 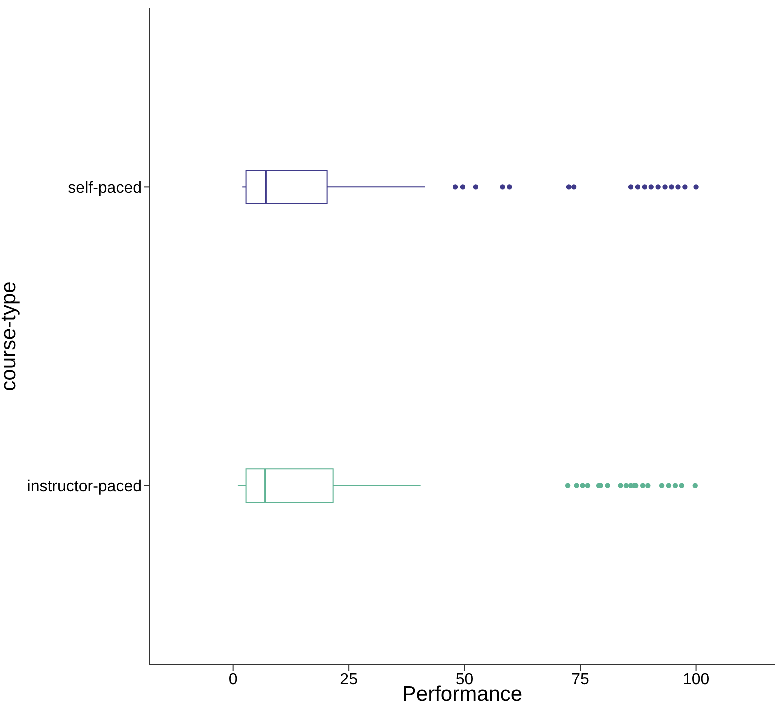 What do you see at coordinates (10, 337) in the screenshot?
I see `y-axis-title: course-type` at bounding box center [10, 337].